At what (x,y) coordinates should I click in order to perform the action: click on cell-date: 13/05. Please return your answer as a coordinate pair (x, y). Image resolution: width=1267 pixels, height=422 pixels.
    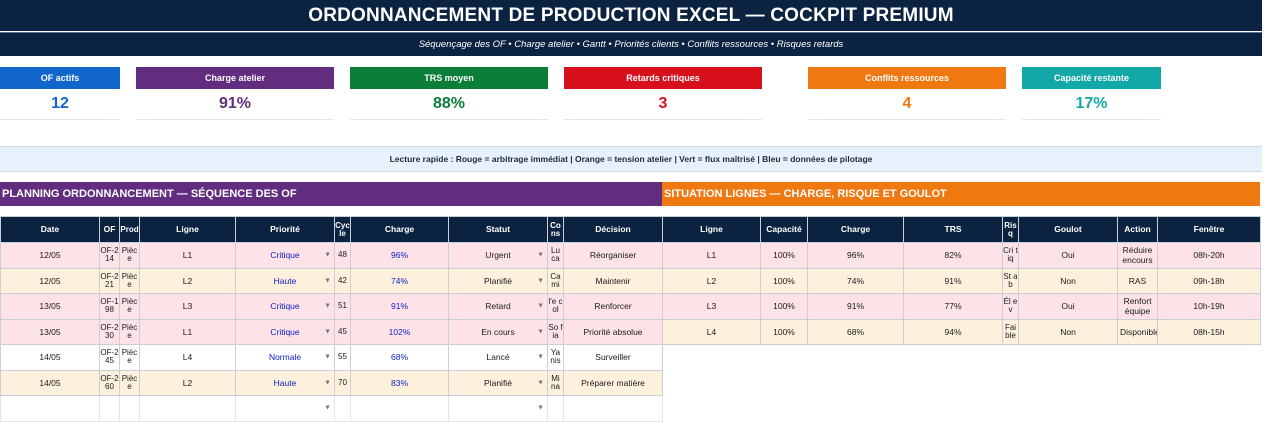
    Looking at the image, I should click on (50, 306).